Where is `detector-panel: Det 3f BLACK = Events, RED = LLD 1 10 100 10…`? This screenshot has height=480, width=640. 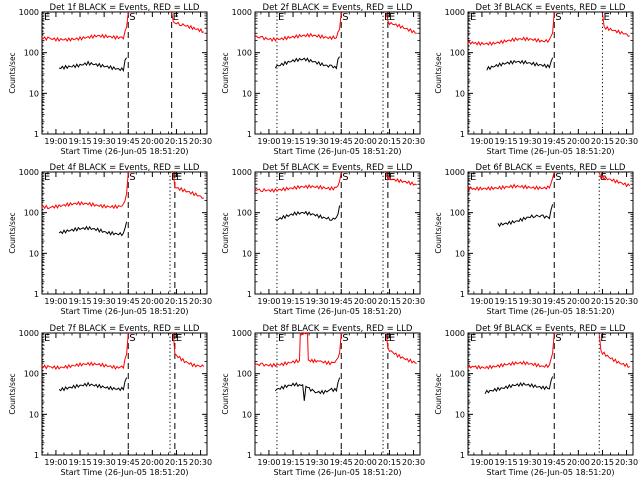
detector-panel: Det 3f BLACK = Events, RED = LLD 1 10 100 10… is located at coordinates (536, 79).